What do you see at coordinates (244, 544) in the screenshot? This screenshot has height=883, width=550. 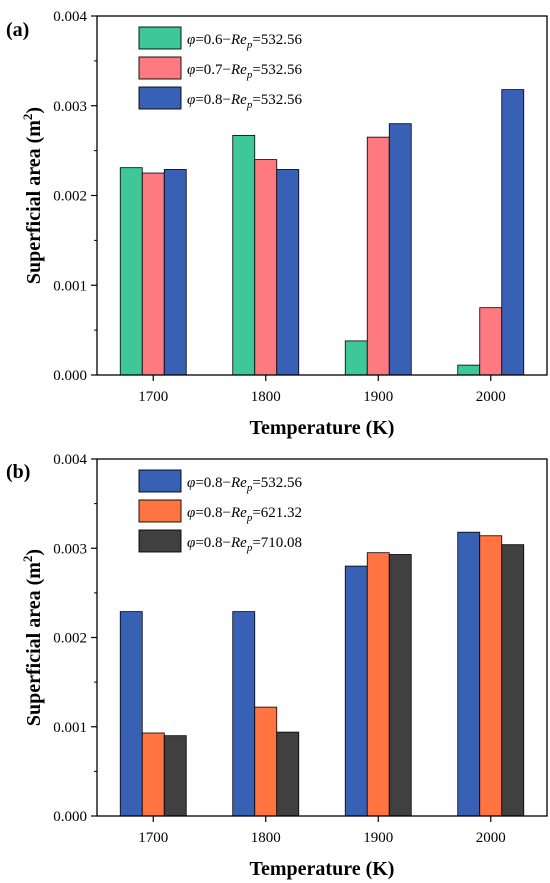 I see `legend-label: φ=0.8−Rep=710.08` at bounding box center [244, 544].